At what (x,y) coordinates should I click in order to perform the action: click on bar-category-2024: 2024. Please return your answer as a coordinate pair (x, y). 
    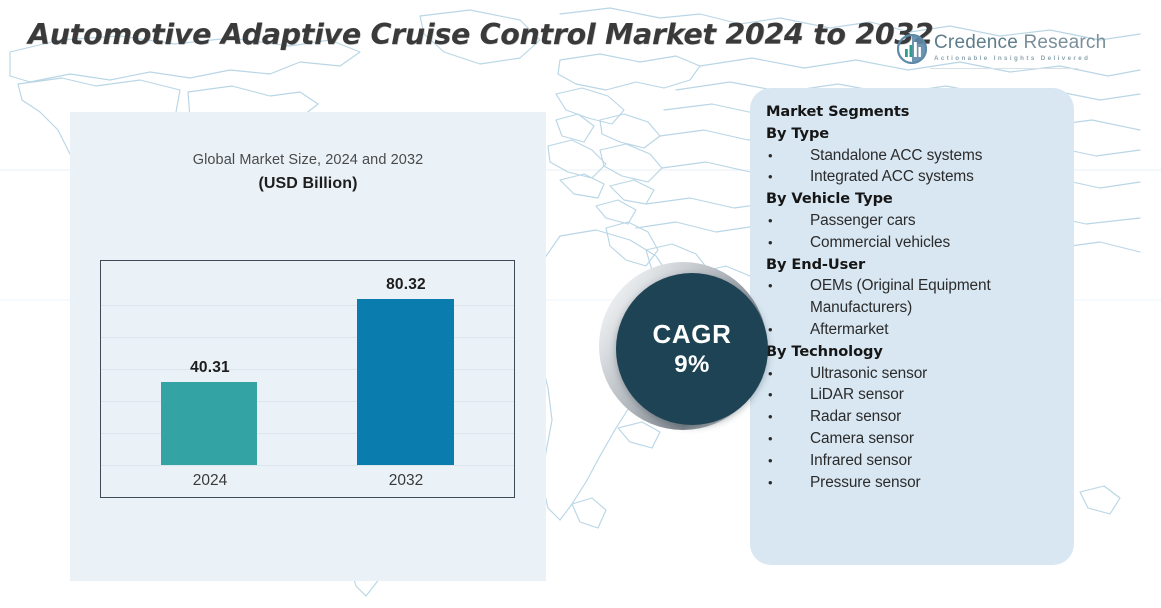
    Looking at the image, I should click on (210, 480).